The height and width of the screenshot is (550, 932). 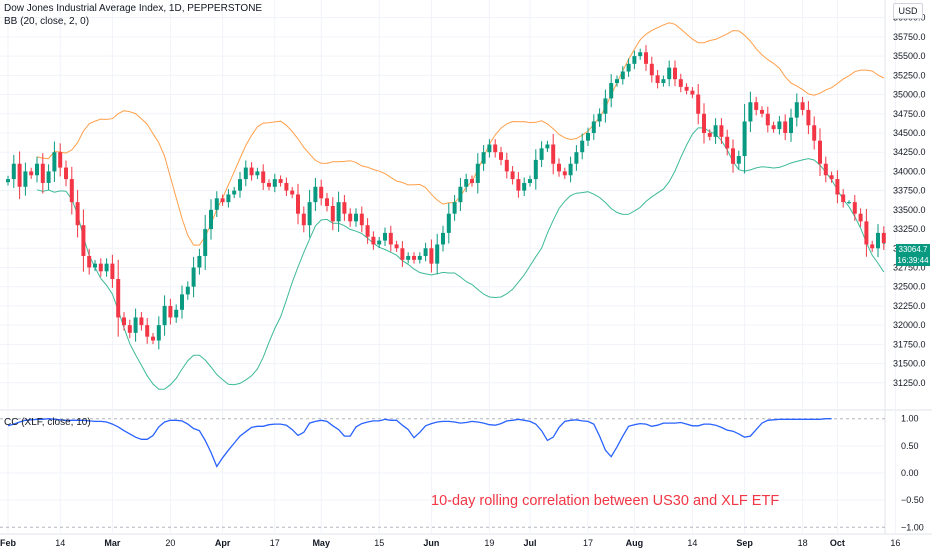 I want to click on price-tick-label: 34500.0, so click(x=909, y=133).